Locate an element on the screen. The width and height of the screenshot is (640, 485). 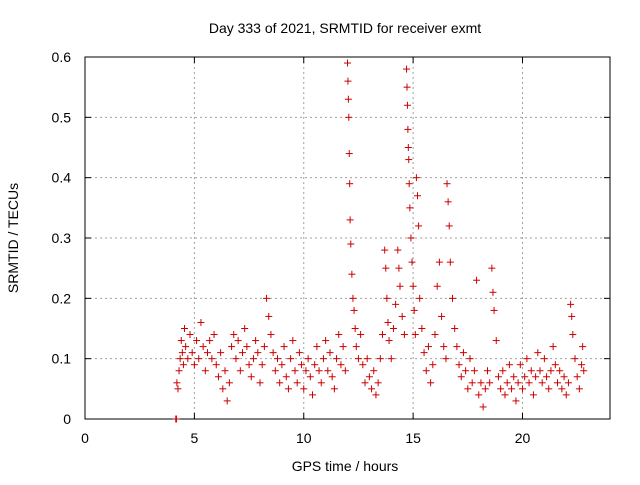
x-tick-label: 5 is located at coordinates (194, 438).